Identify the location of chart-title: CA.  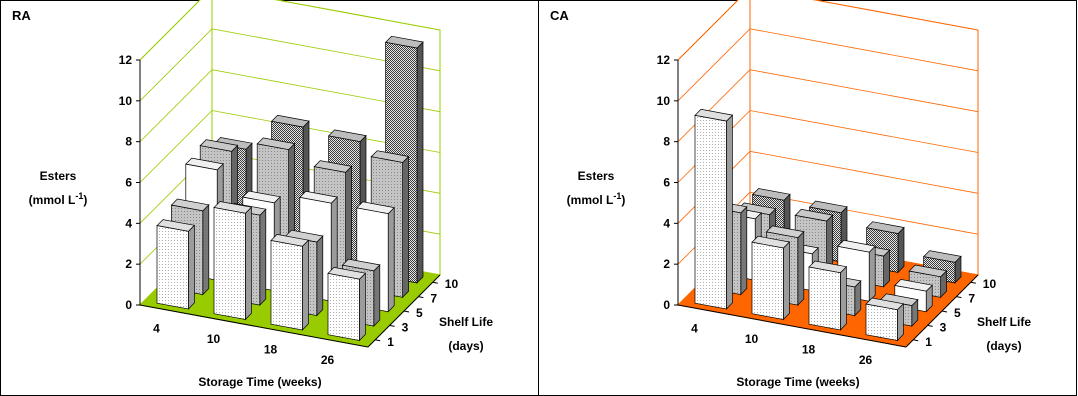
(559, 15).